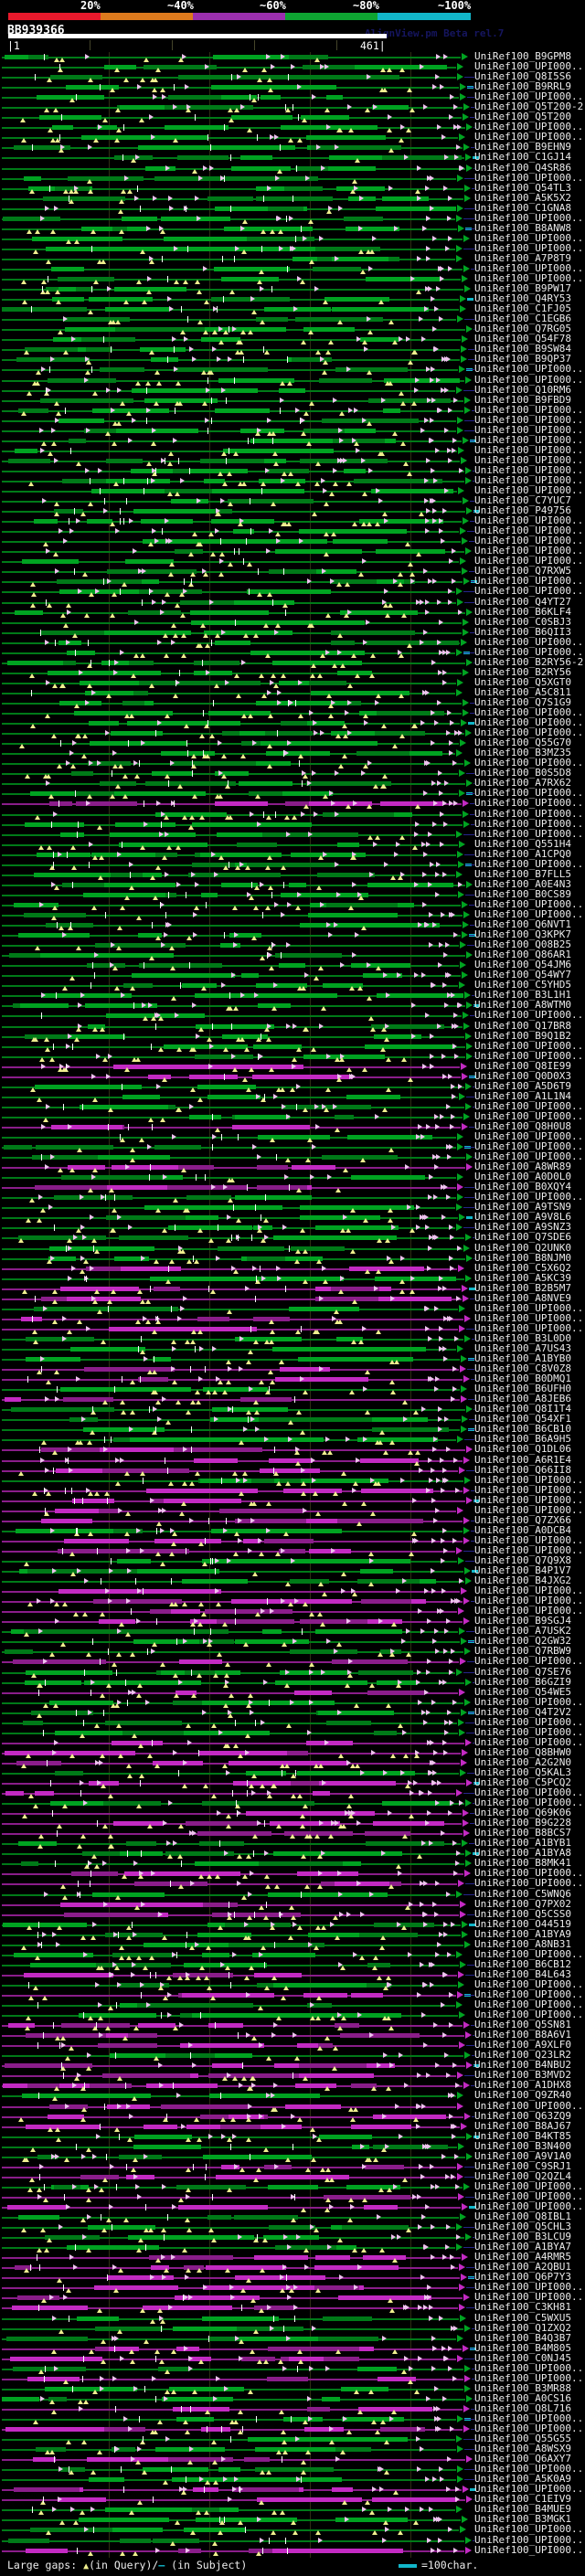 The height and width of the screenshot is (2576, 585). What do you see at coordinates (293, 1026) in the screenshot?
I see `alignment-row: UniRef100_Q17BR8` at bounding box center [293, 1026].